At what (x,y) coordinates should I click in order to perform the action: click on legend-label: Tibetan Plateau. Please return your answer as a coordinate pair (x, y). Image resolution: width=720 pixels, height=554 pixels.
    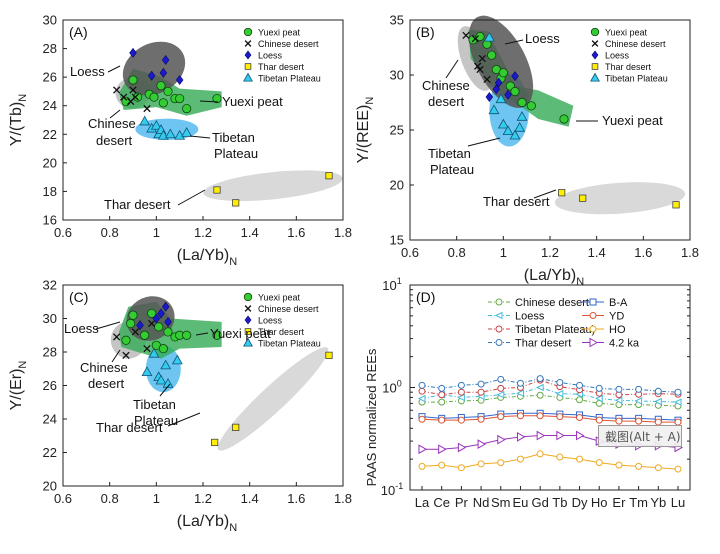
    Looking at the image, I should click on (636, 78).